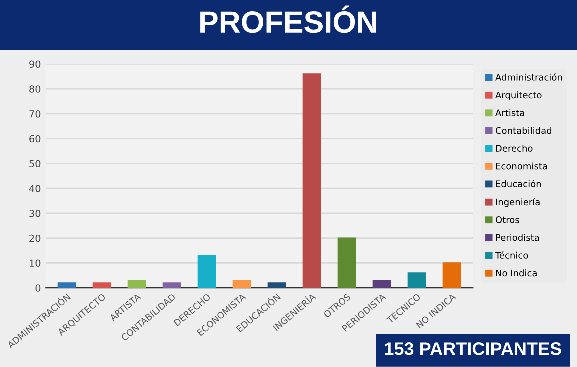  Describe the element at coordinates (473, 349) in the screenshot. I see `text: 153 PARTICIPANTES` at that location.